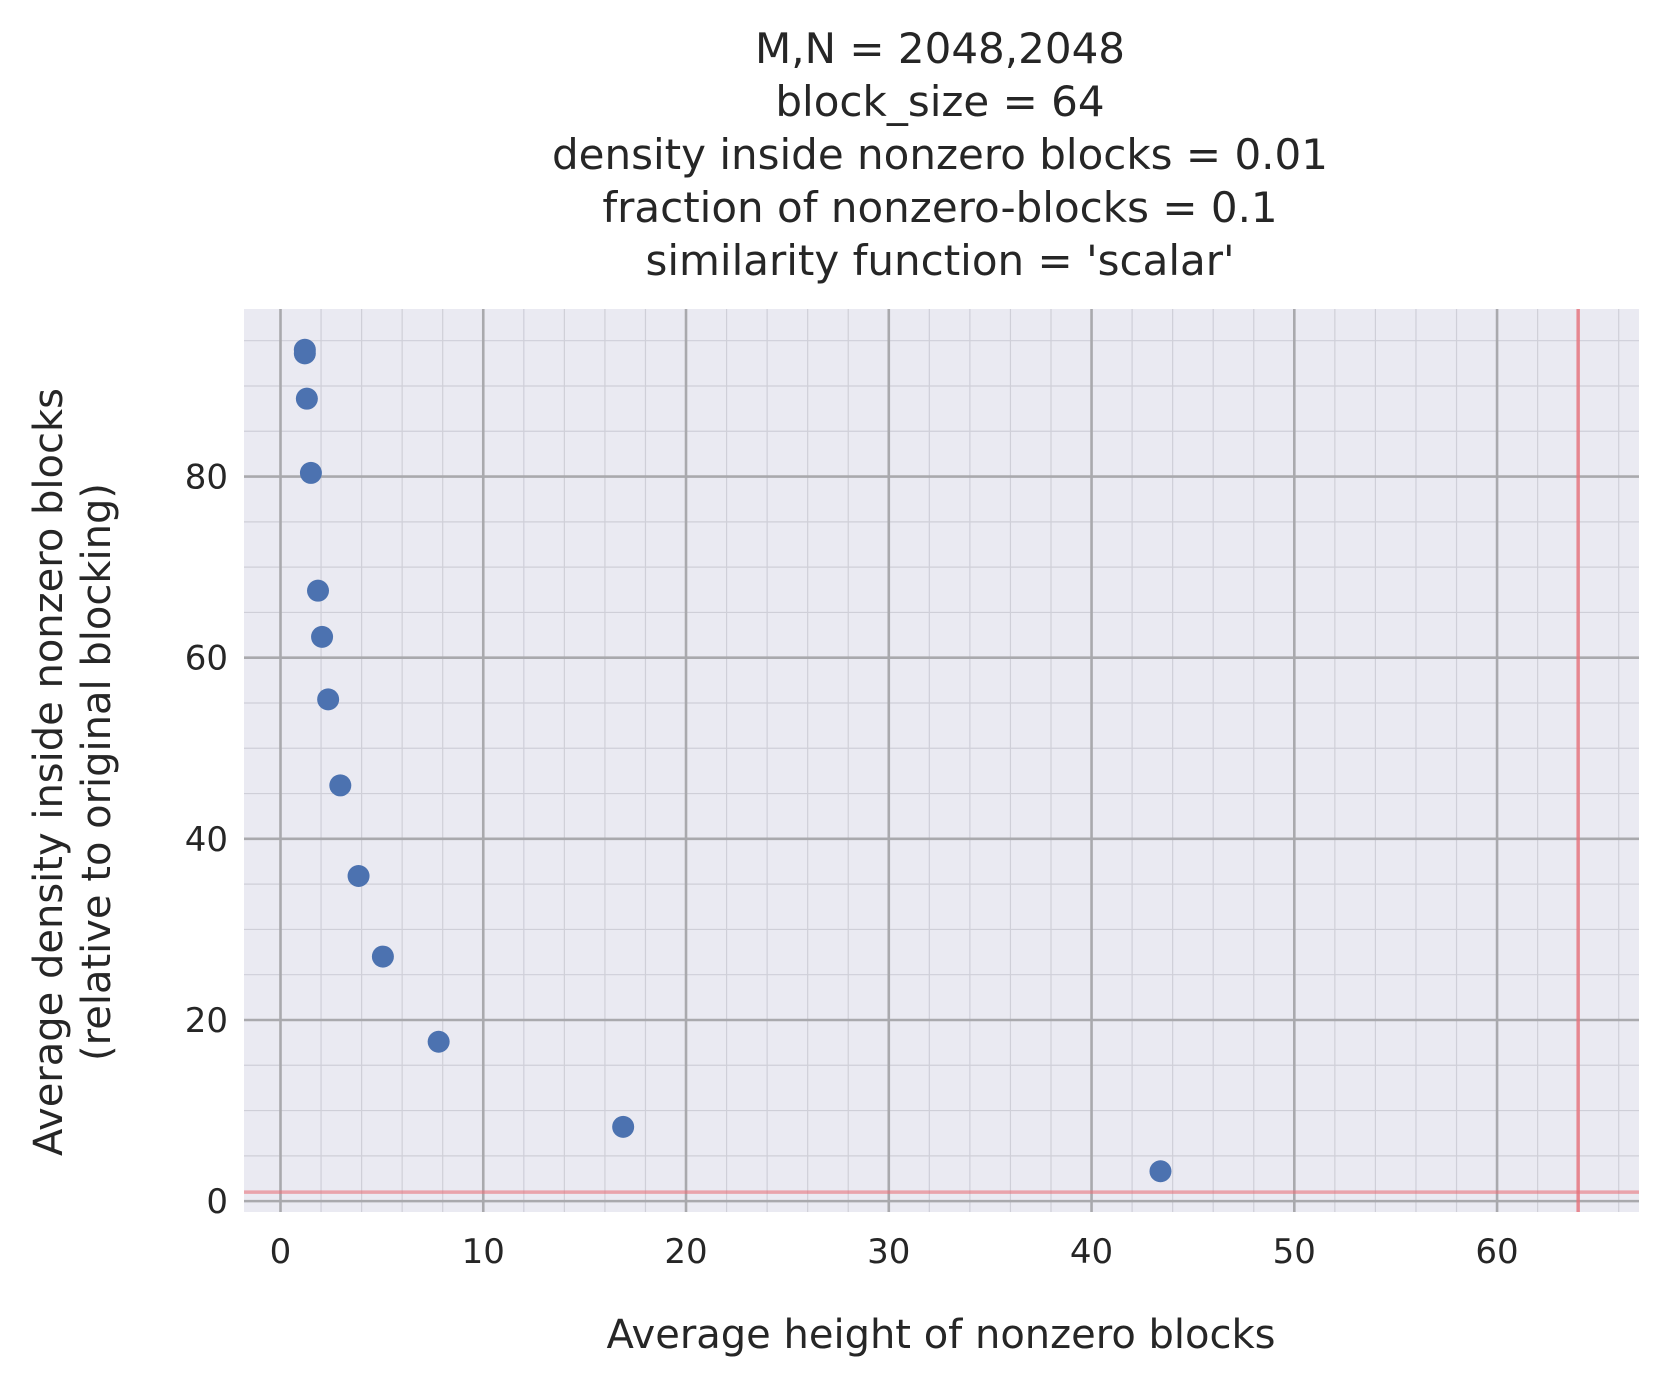 Image resolution: width=1664 pixels, height=1385 pixels. Describe the element at coordinates (1091, 1252) in the screenshot. I see `x-tick-label: 40` at that location.